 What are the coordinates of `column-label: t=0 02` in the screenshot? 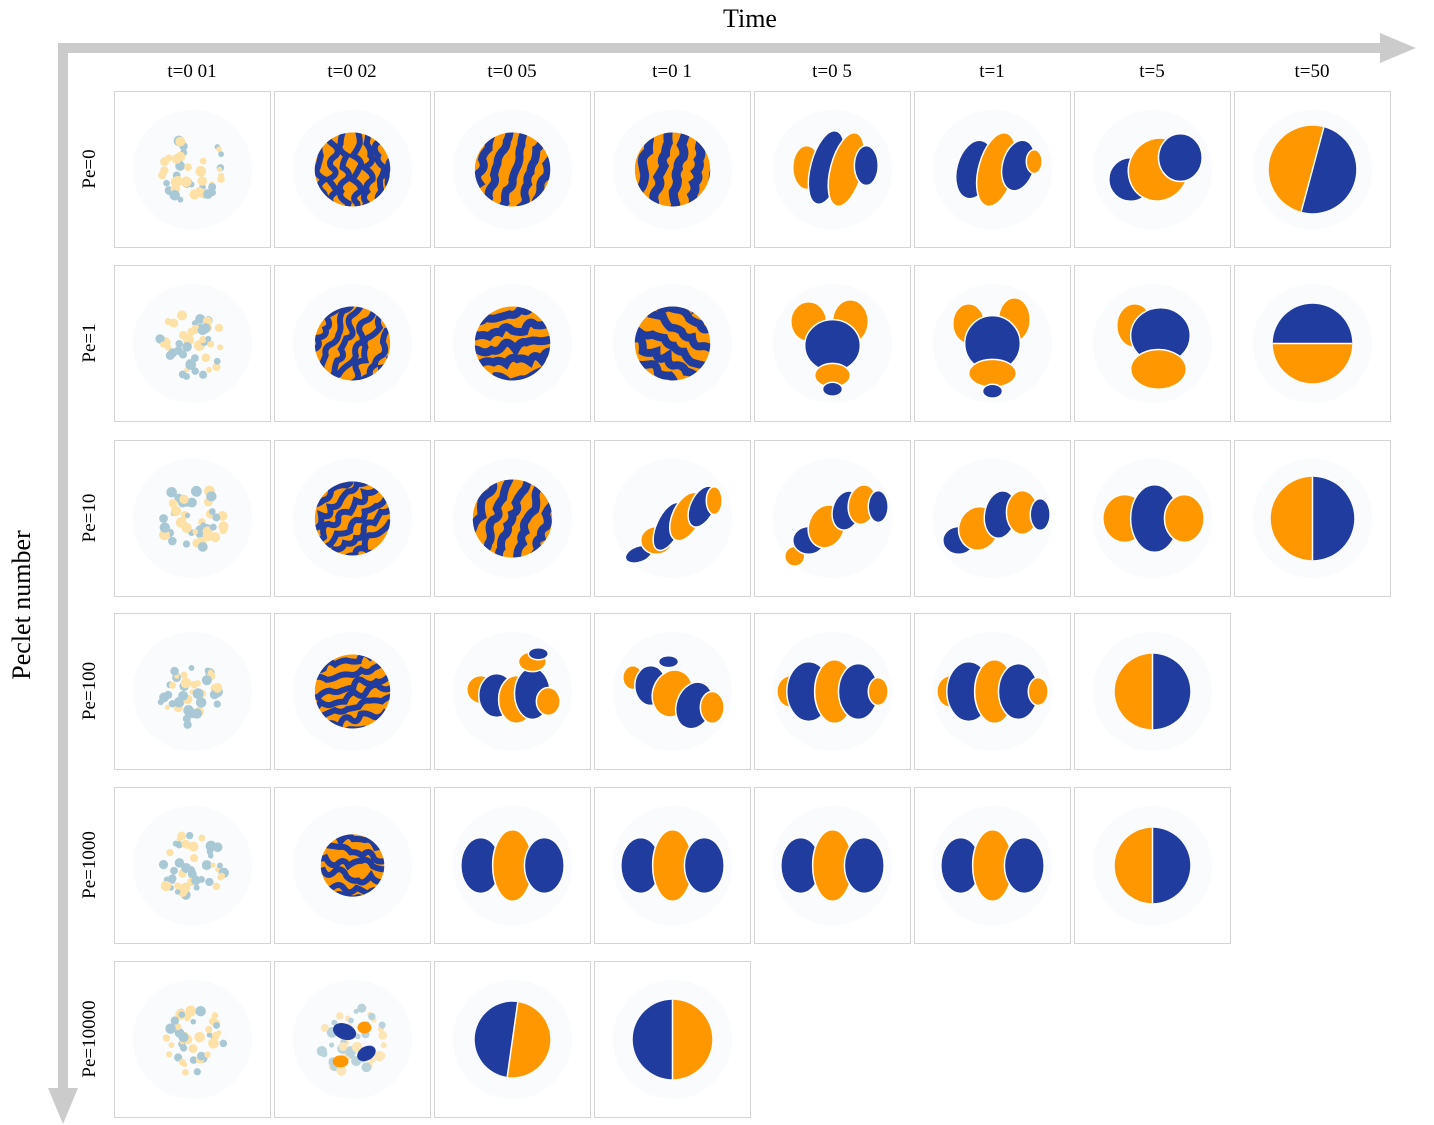 It's located at (352, 71).